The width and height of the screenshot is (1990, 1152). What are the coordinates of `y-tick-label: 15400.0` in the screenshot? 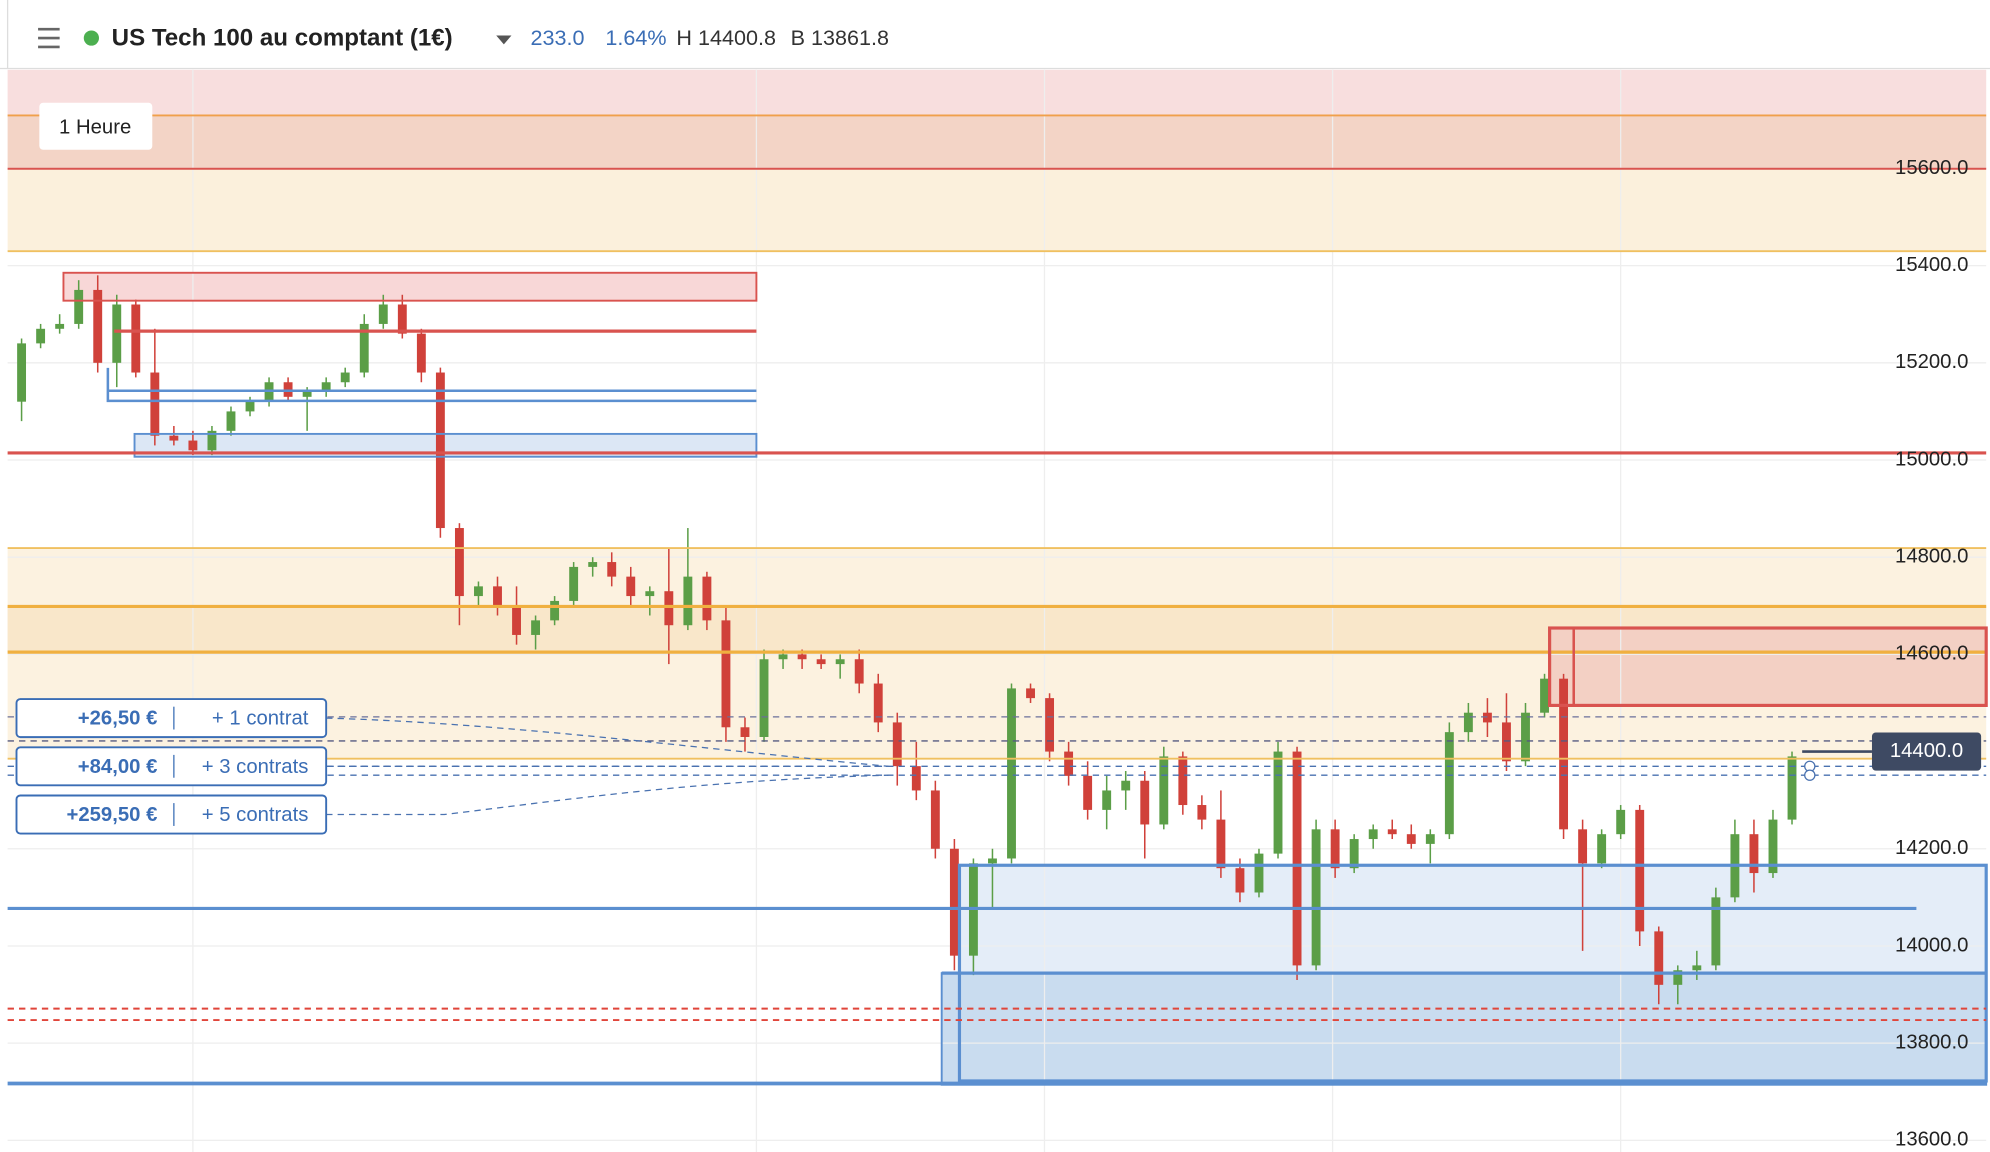 It's located at (1931, 265).